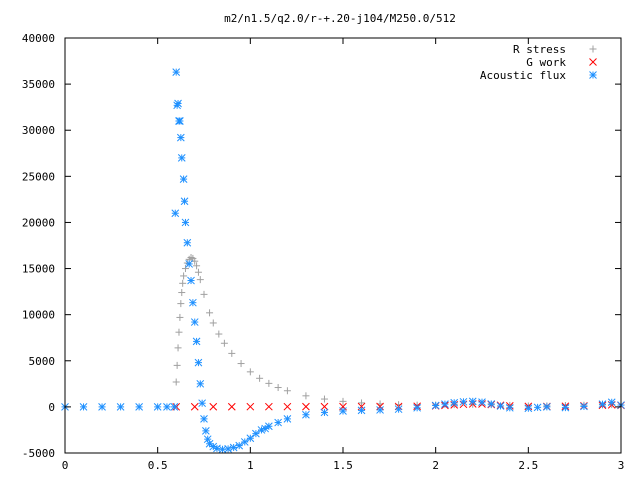 This screenshot has width=640, height=480. What do you see at coordinates (539, 49) in the screenshot?
I see `legend-label: R stress` at bounding box center [539, 49].